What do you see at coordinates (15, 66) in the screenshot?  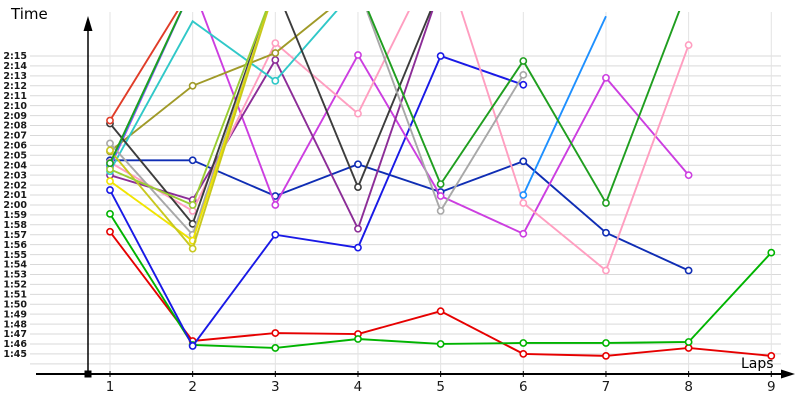 I see `y-tick-label-2:14: 2:14` at bounding box center [15, 66].